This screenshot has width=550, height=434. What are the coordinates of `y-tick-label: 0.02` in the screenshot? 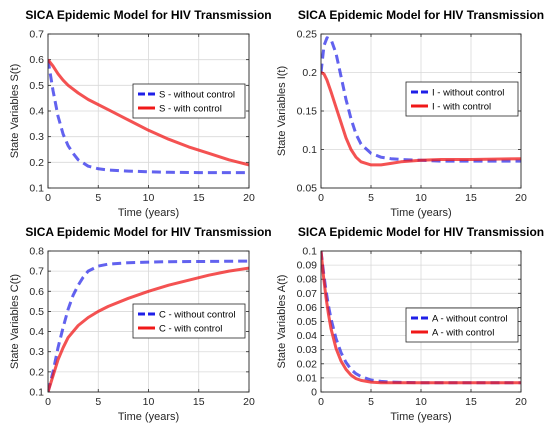 It's located at (307, 364).